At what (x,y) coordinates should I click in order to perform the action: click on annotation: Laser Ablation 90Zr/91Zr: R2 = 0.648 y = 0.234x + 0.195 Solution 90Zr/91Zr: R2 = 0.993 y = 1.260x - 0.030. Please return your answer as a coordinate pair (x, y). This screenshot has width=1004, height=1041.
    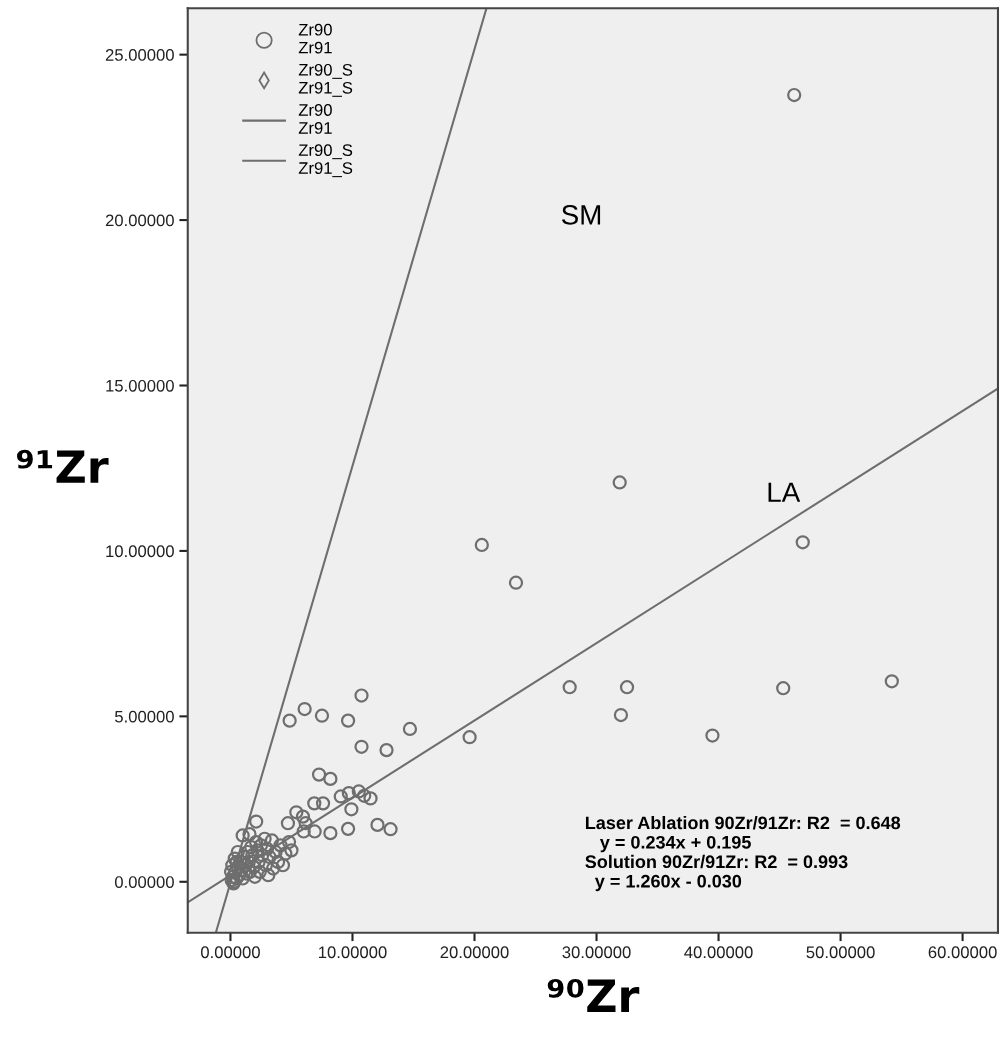
    Looking at the image, I should click on (743, 853).